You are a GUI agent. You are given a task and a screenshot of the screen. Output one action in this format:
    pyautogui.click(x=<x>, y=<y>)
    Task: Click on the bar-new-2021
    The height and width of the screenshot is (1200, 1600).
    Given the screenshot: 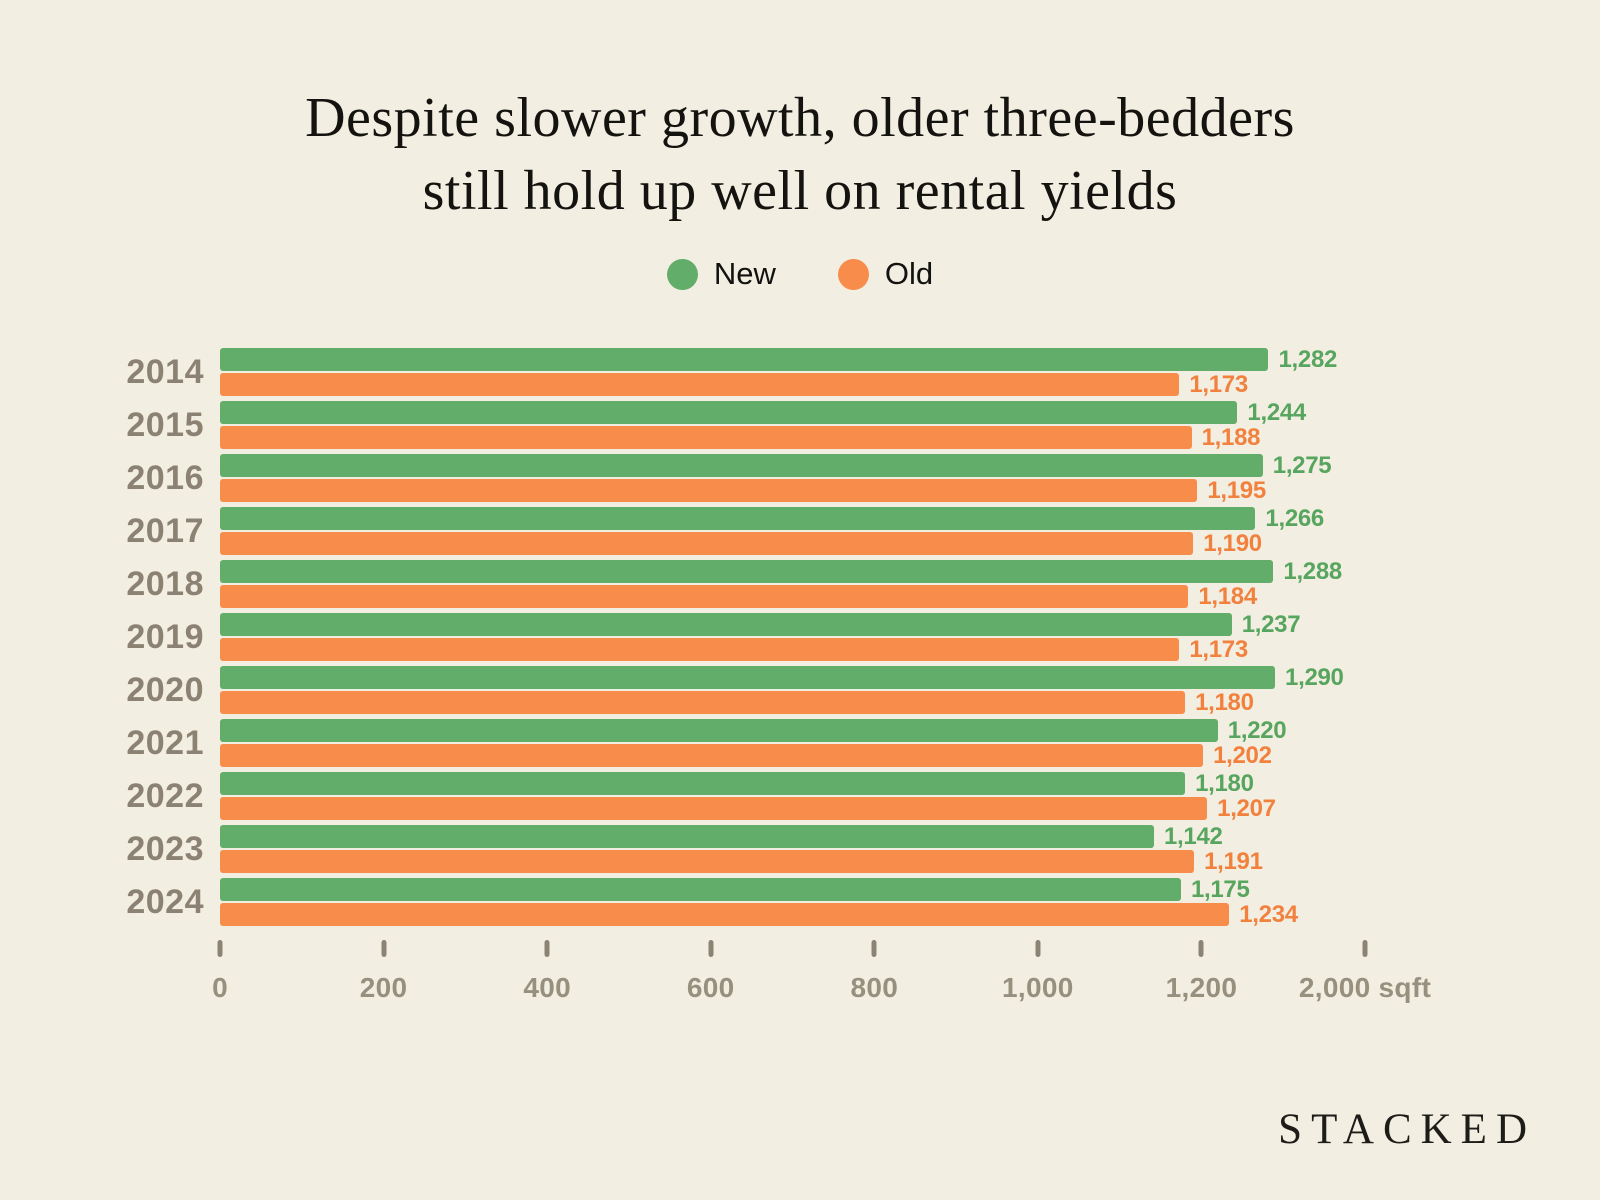 What is the action you would take?
    pyautogui.click(x=719, y=730)
    